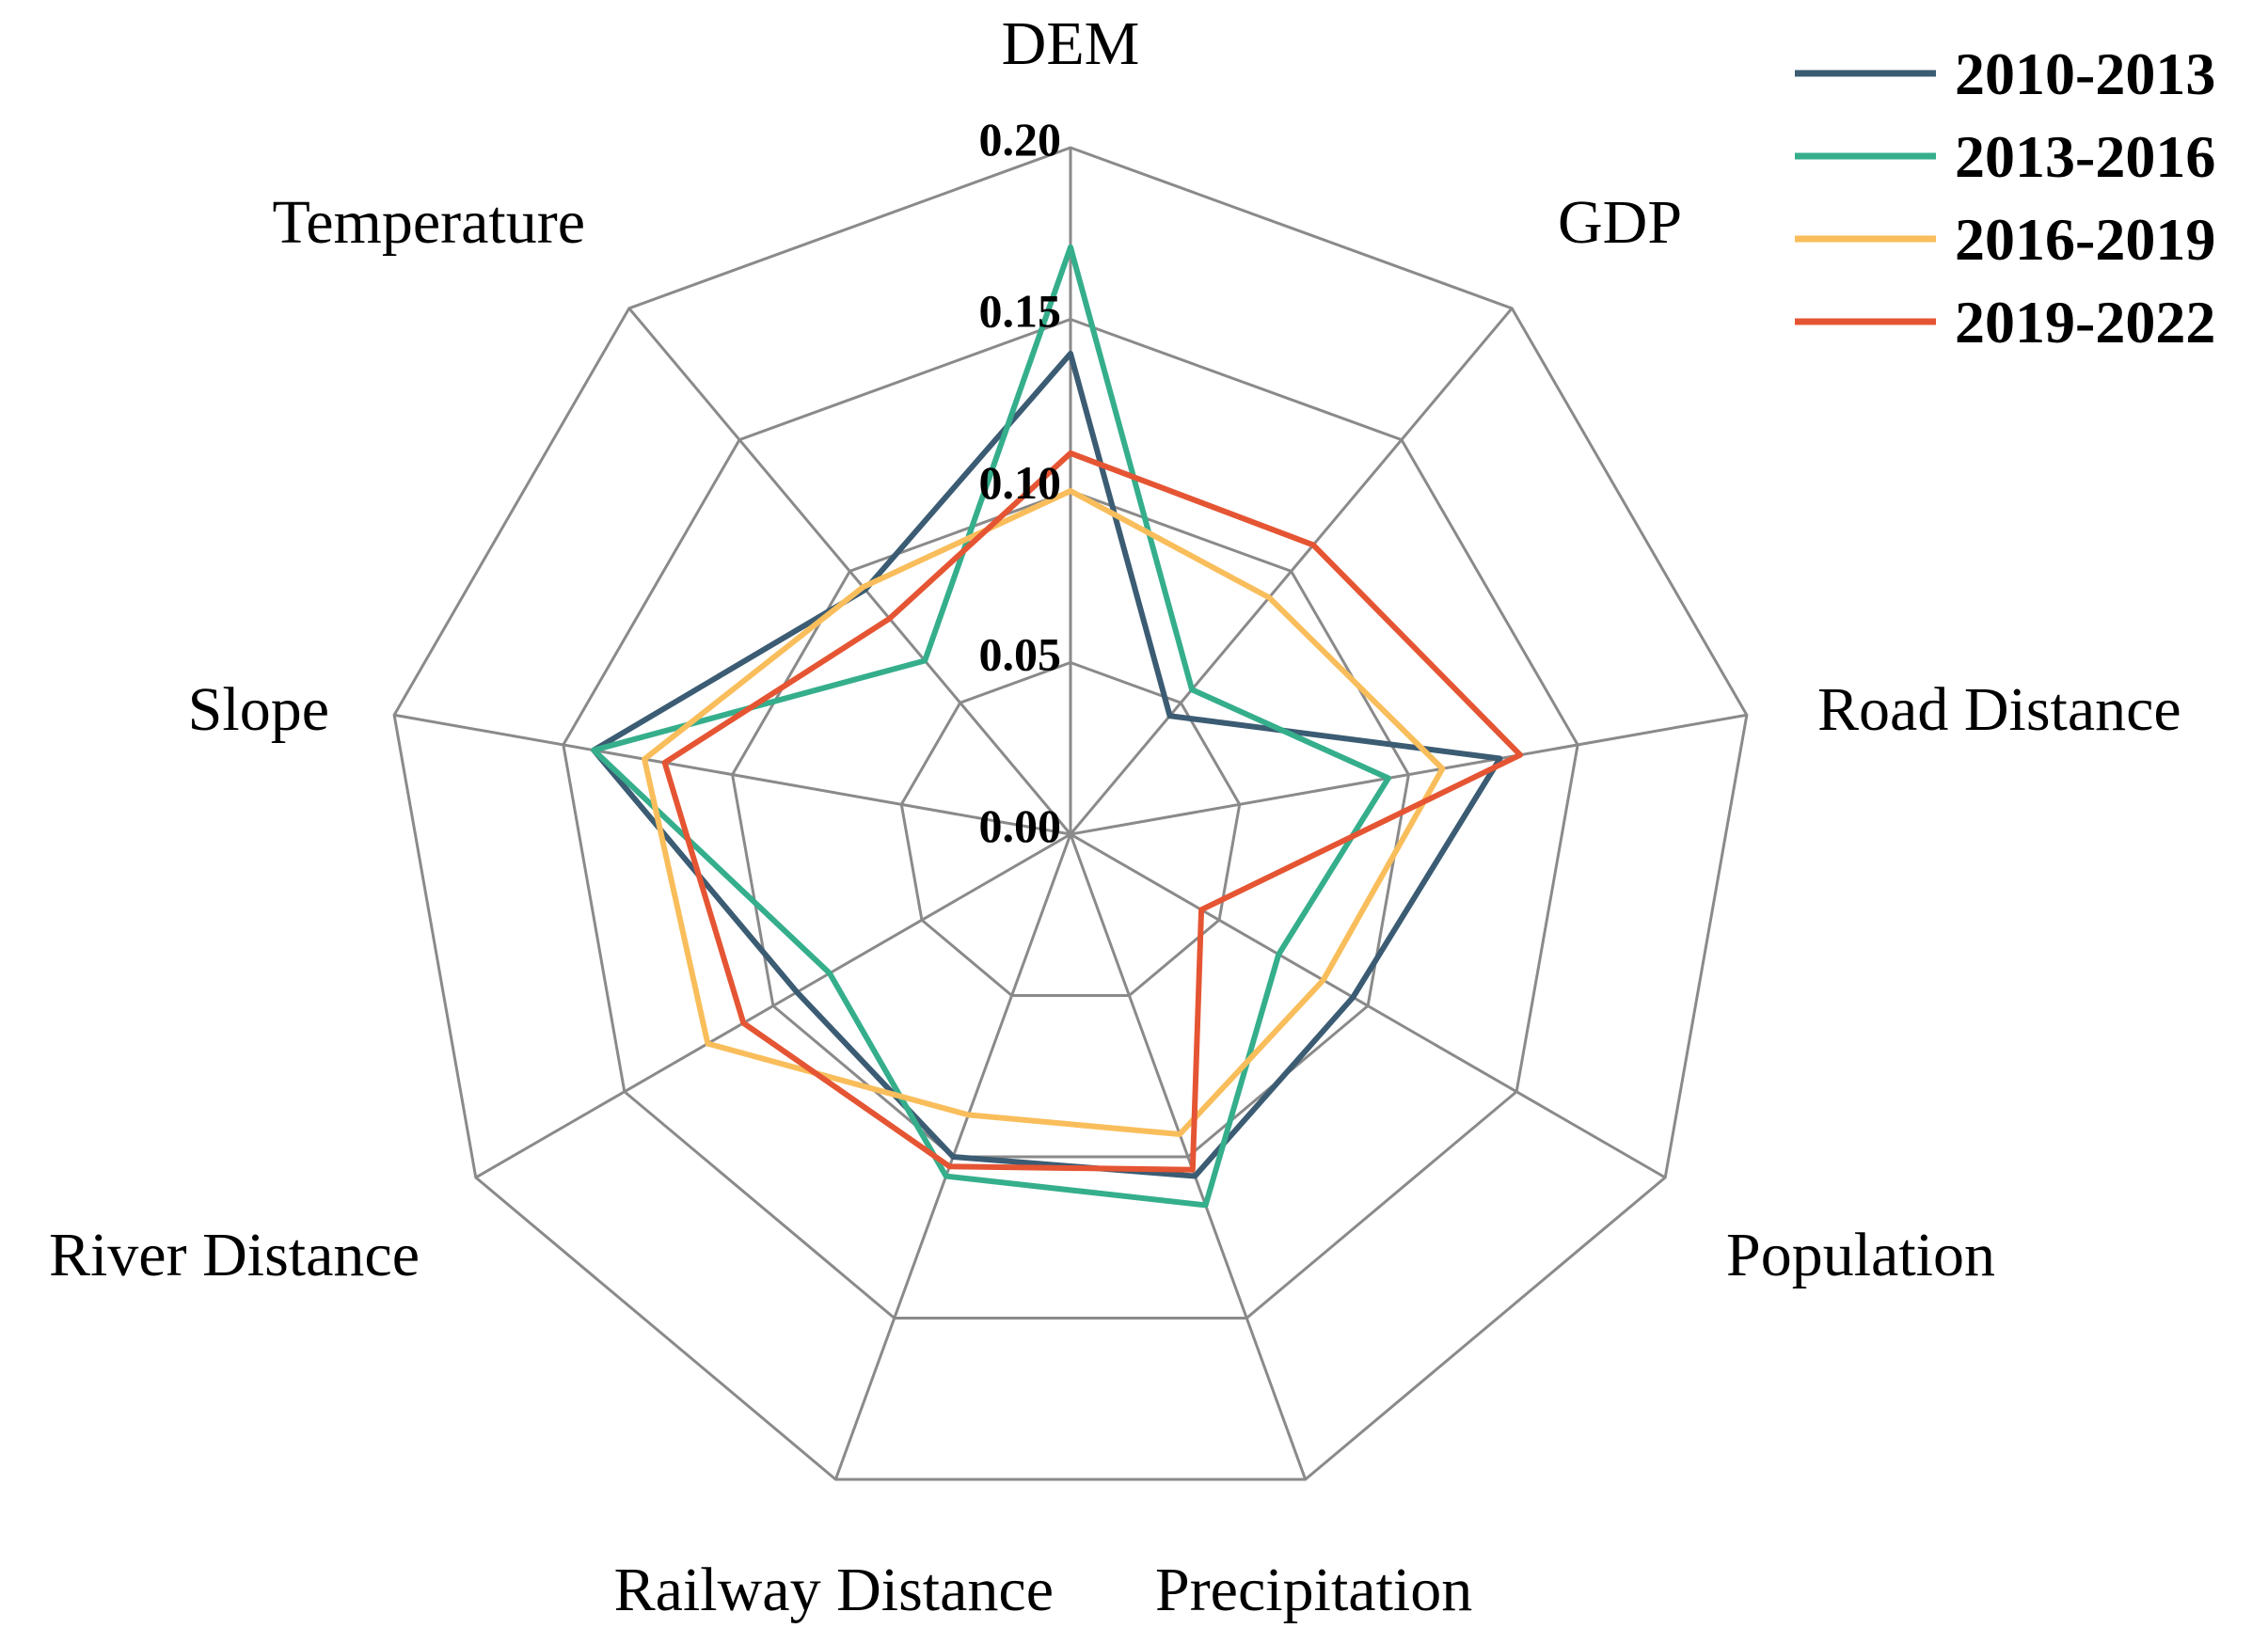  I want to click on tick-label: 0.10, so click(1020, 483).